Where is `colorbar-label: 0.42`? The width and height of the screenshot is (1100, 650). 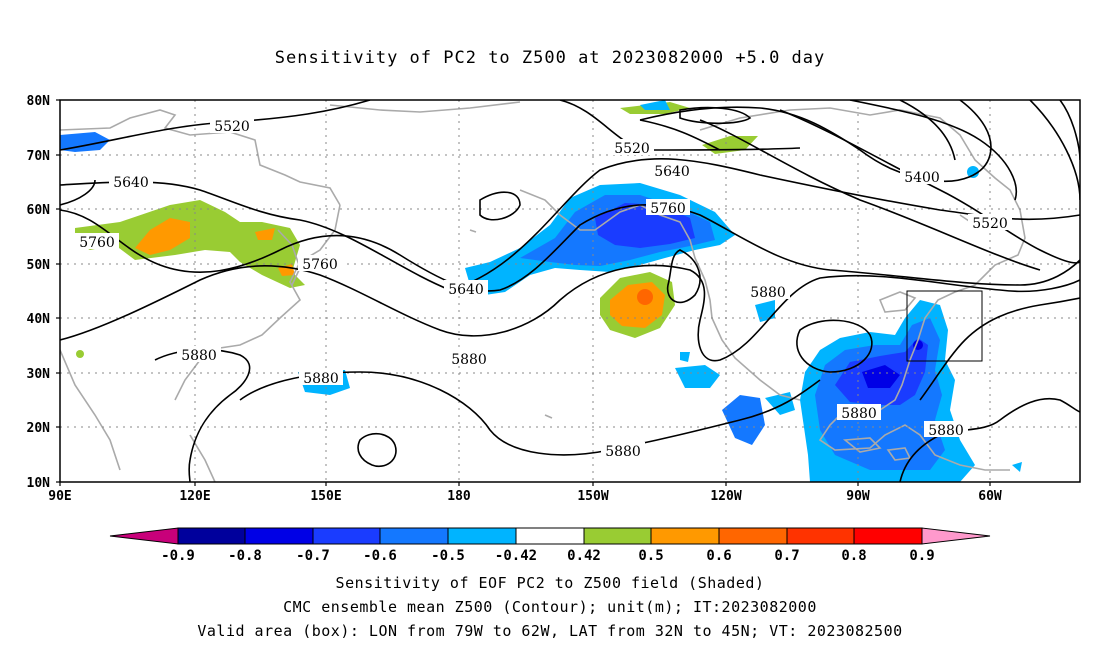 colorbar-label: 0.42 is located at coordinates (584, 556).